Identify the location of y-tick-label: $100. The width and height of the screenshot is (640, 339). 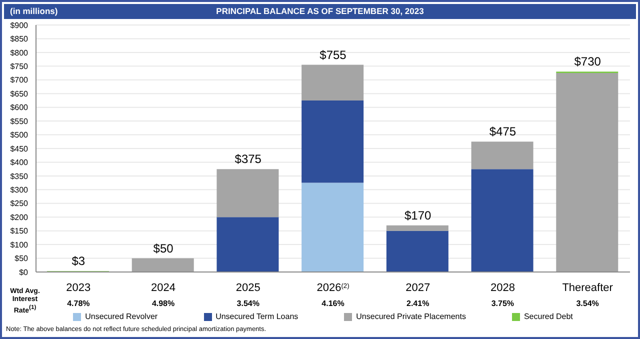
(19, 245).